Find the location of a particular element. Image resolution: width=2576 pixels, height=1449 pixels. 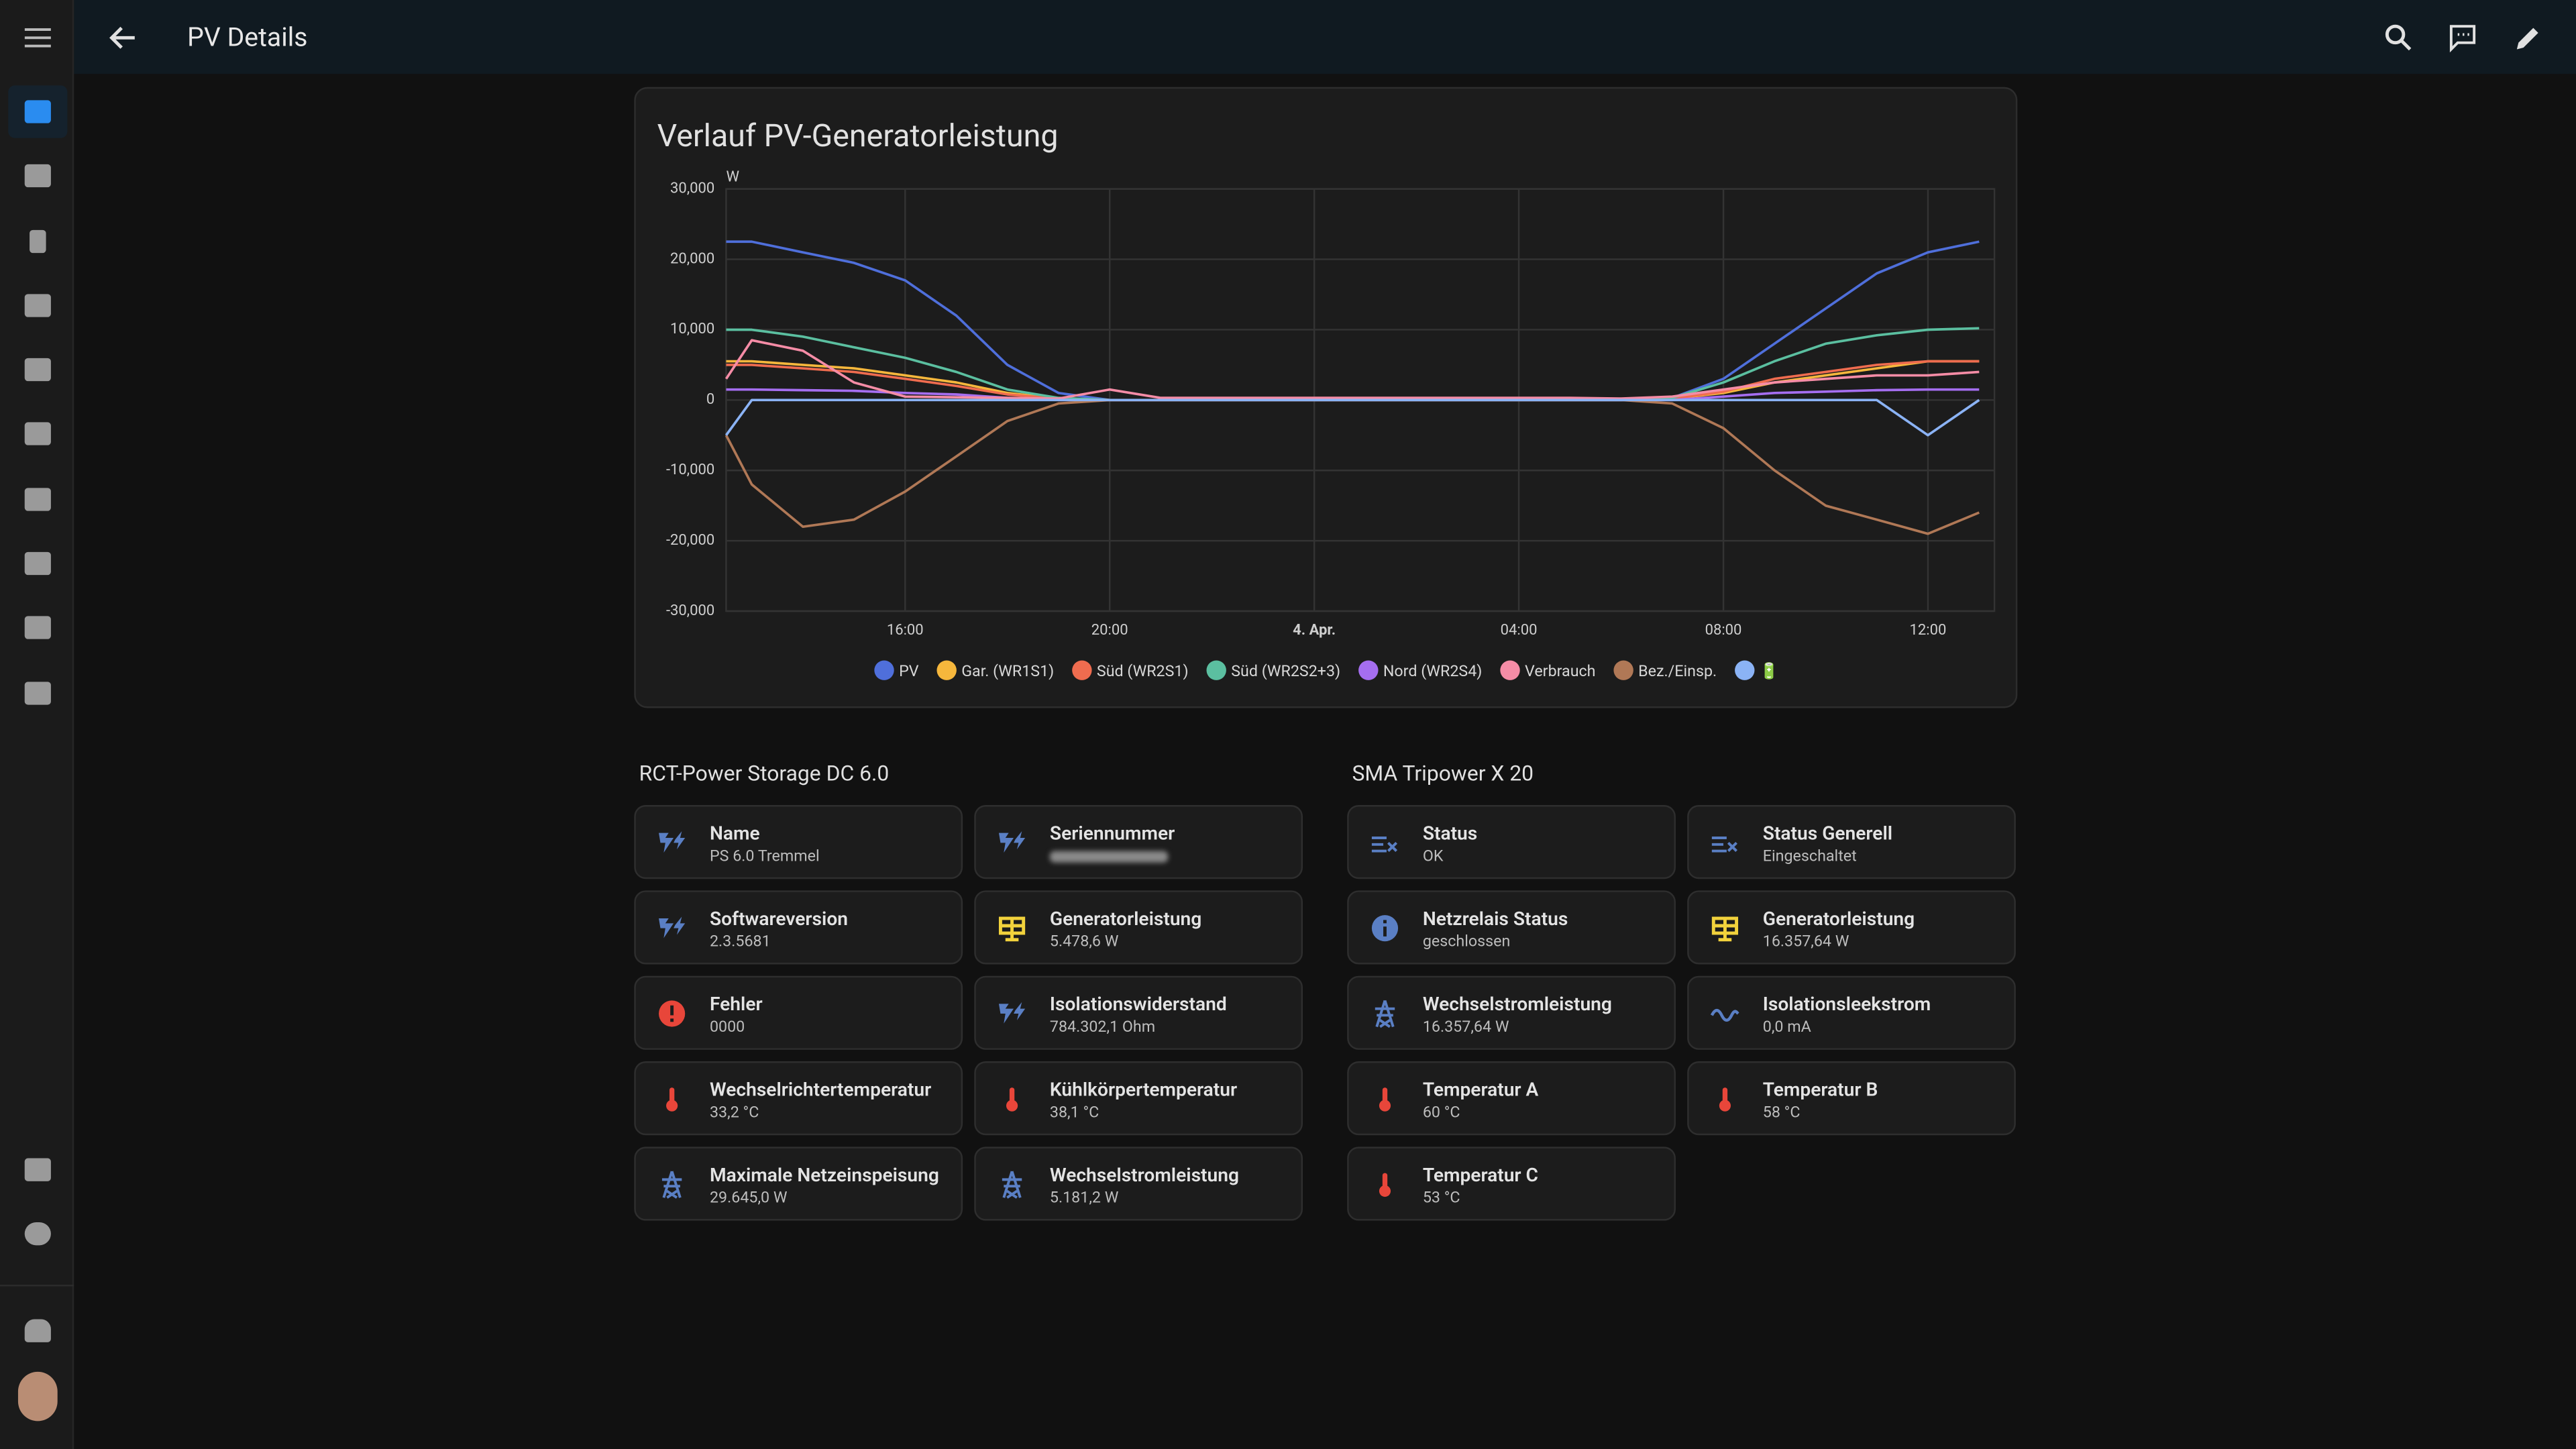

entity-card: Name PS 6.0 Tremmel is located at coordinates (798, 842).